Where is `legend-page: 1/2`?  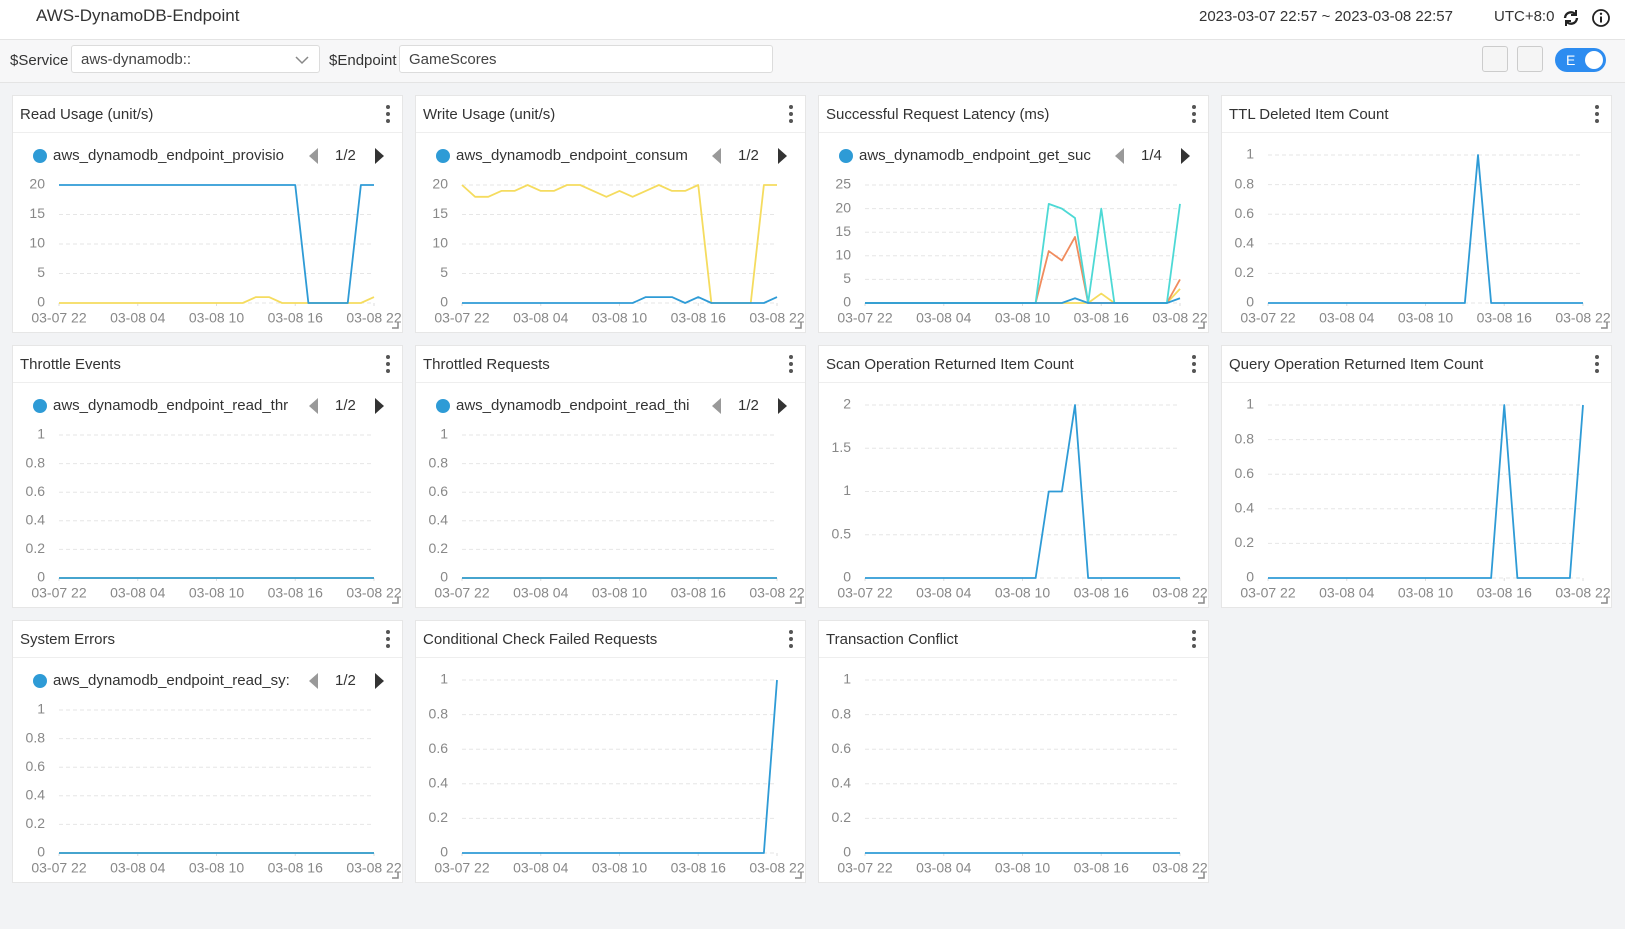
legend-page: 1/2 is located at coordinates (748, 155).